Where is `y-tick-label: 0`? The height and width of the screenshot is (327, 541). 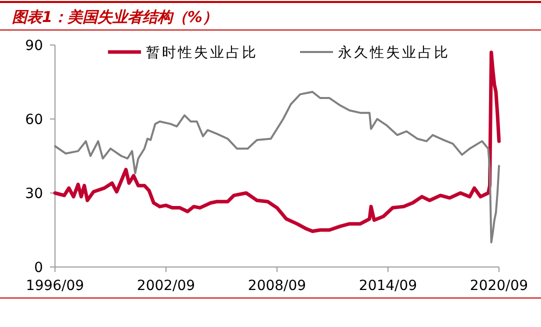 y-tick-label: 0 is located at coordinates (38, 268).